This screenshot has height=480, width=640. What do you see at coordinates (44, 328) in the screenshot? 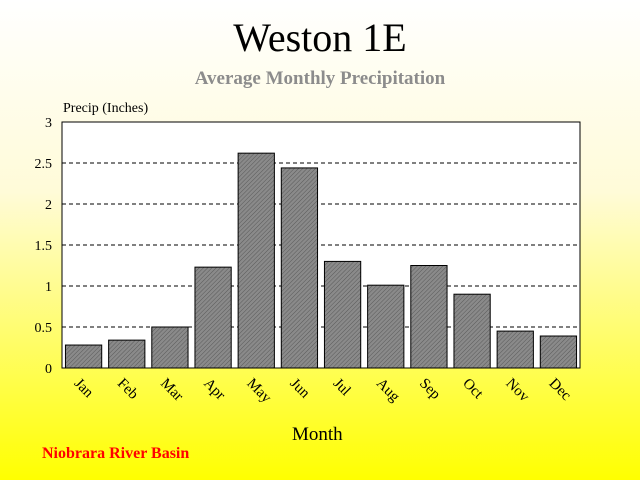
I see `y-tick-label: 0.5` at bounding box center [44, 328].